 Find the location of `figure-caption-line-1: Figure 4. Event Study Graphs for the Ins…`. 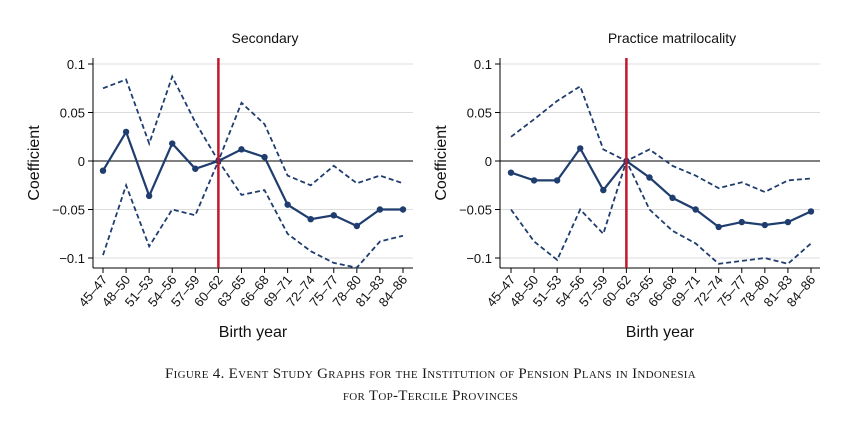

figure-caption-line-1: Figure 4. Event Study Graphs for the Ins… is located at coordinates (430, 374).